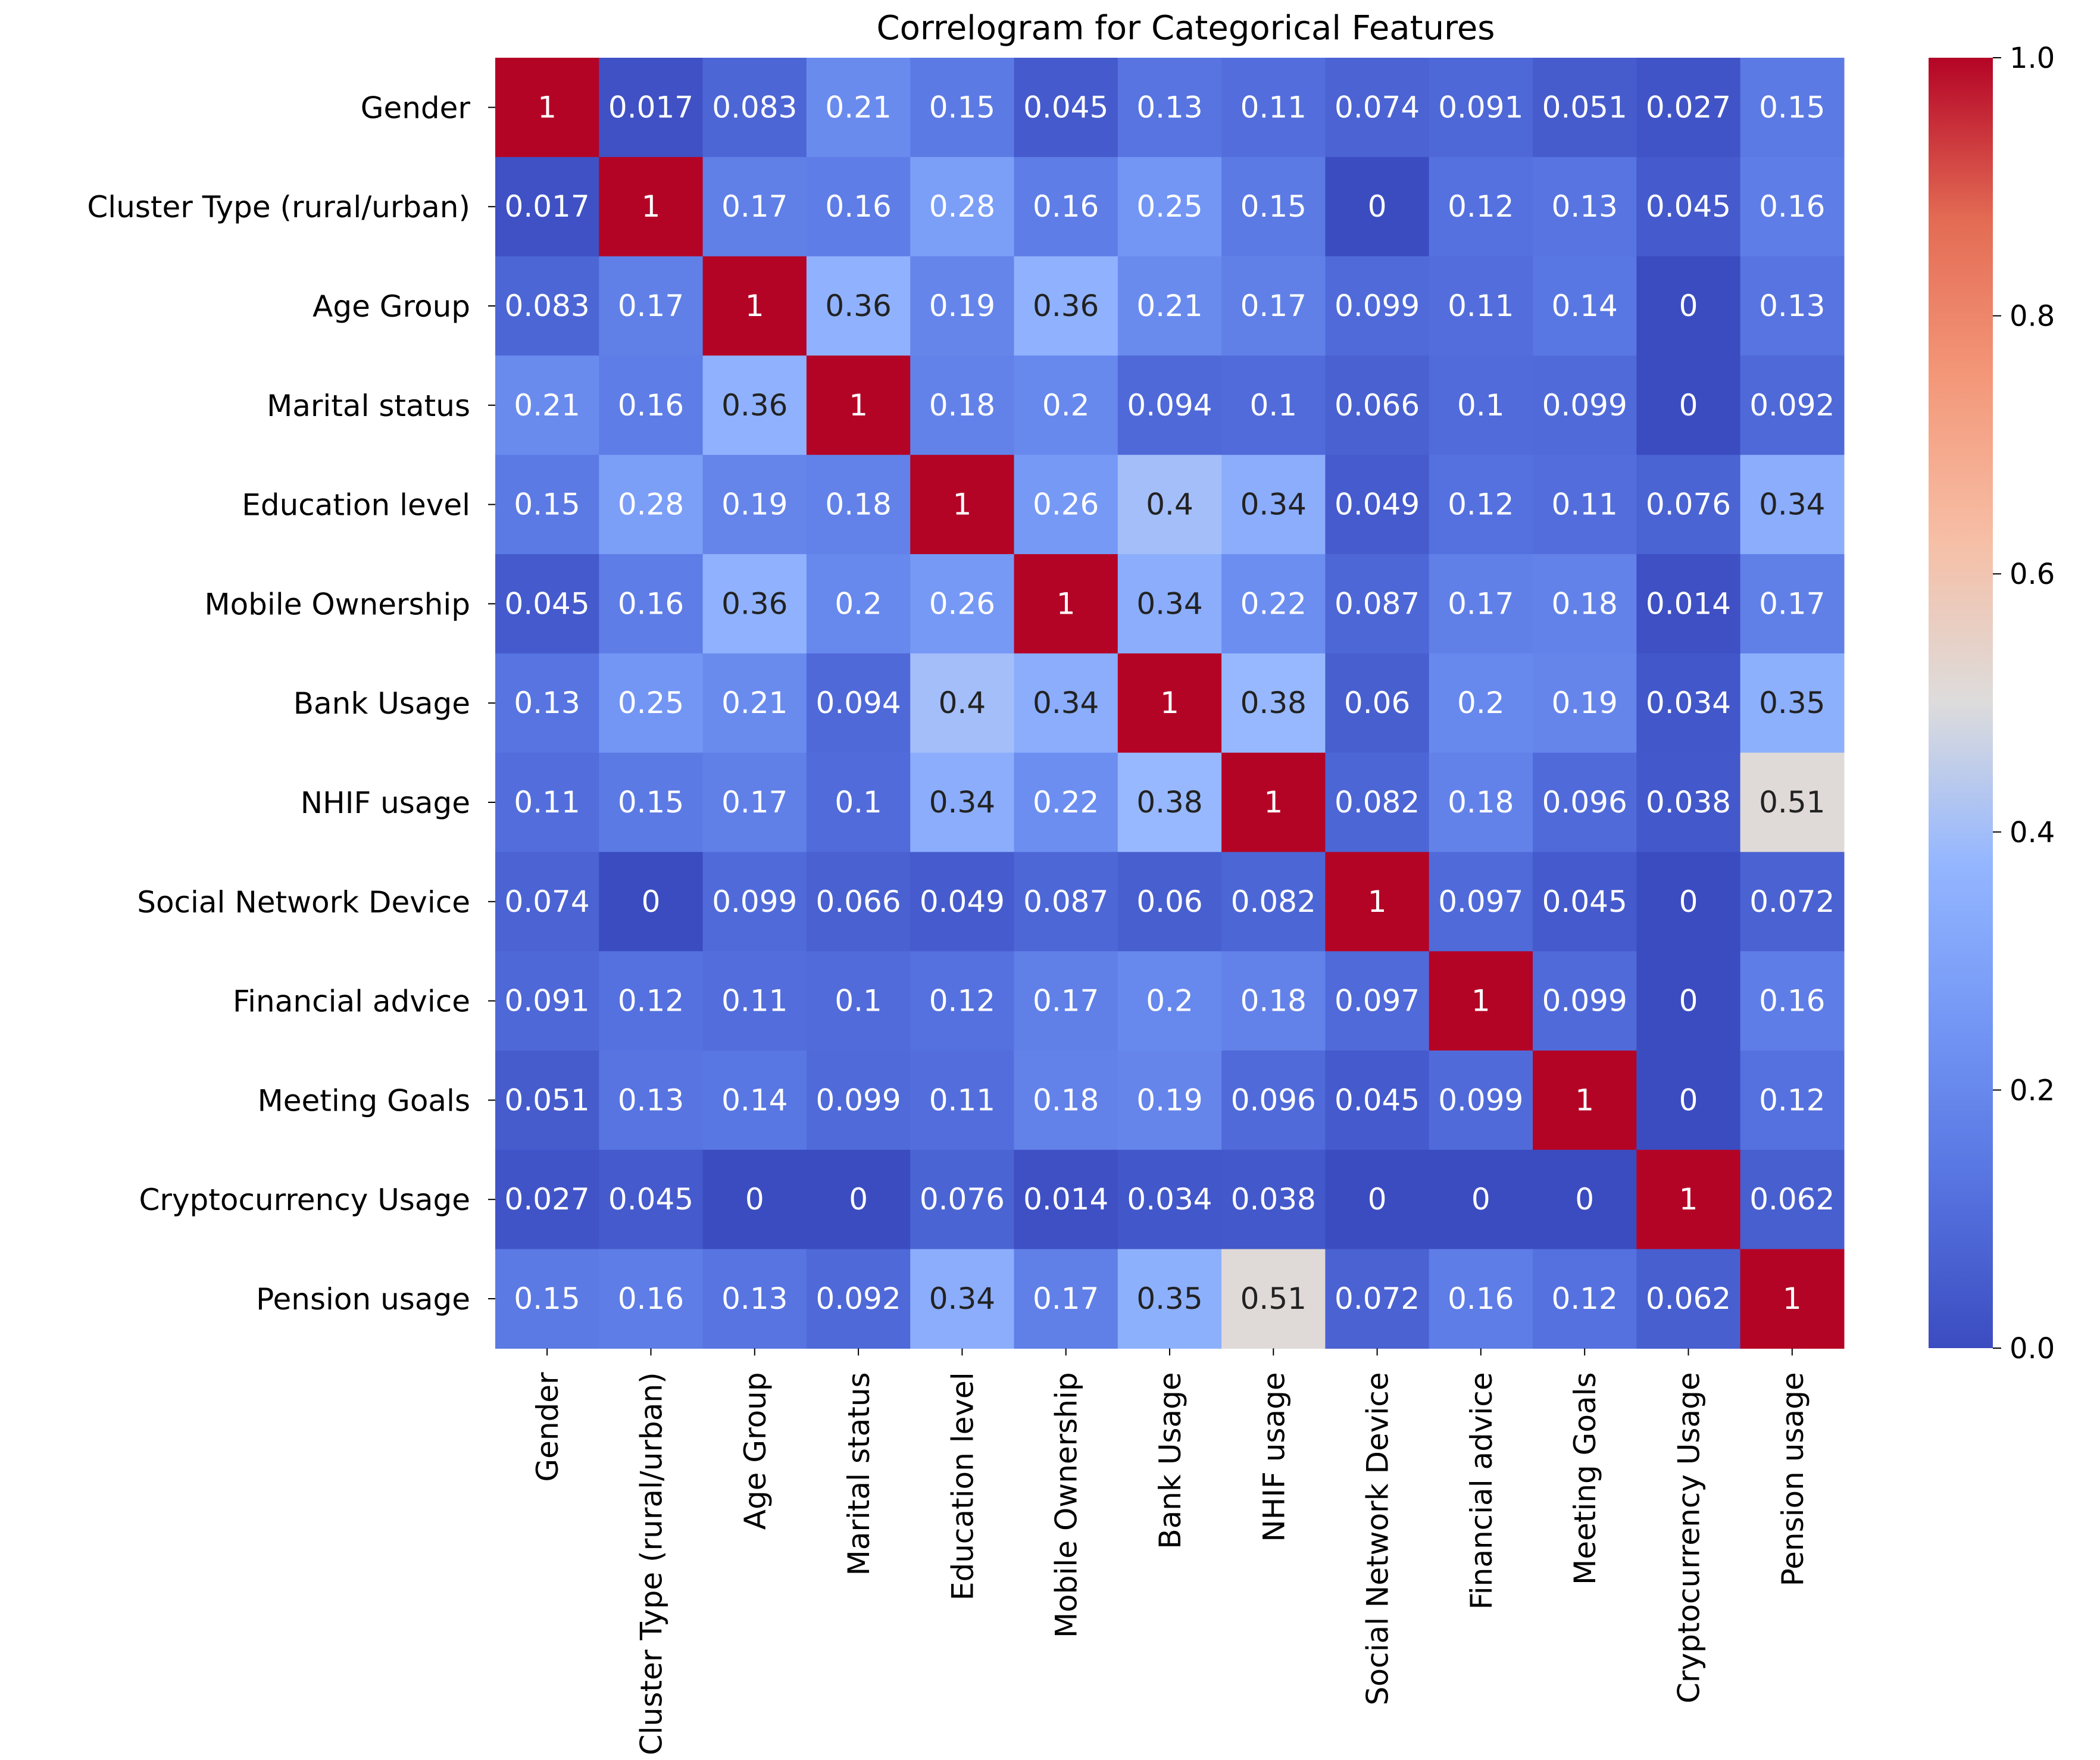 The image size is (2100, 1760). I want to click on colorbar-tick-label: 0.0, so click(2032, 1348).